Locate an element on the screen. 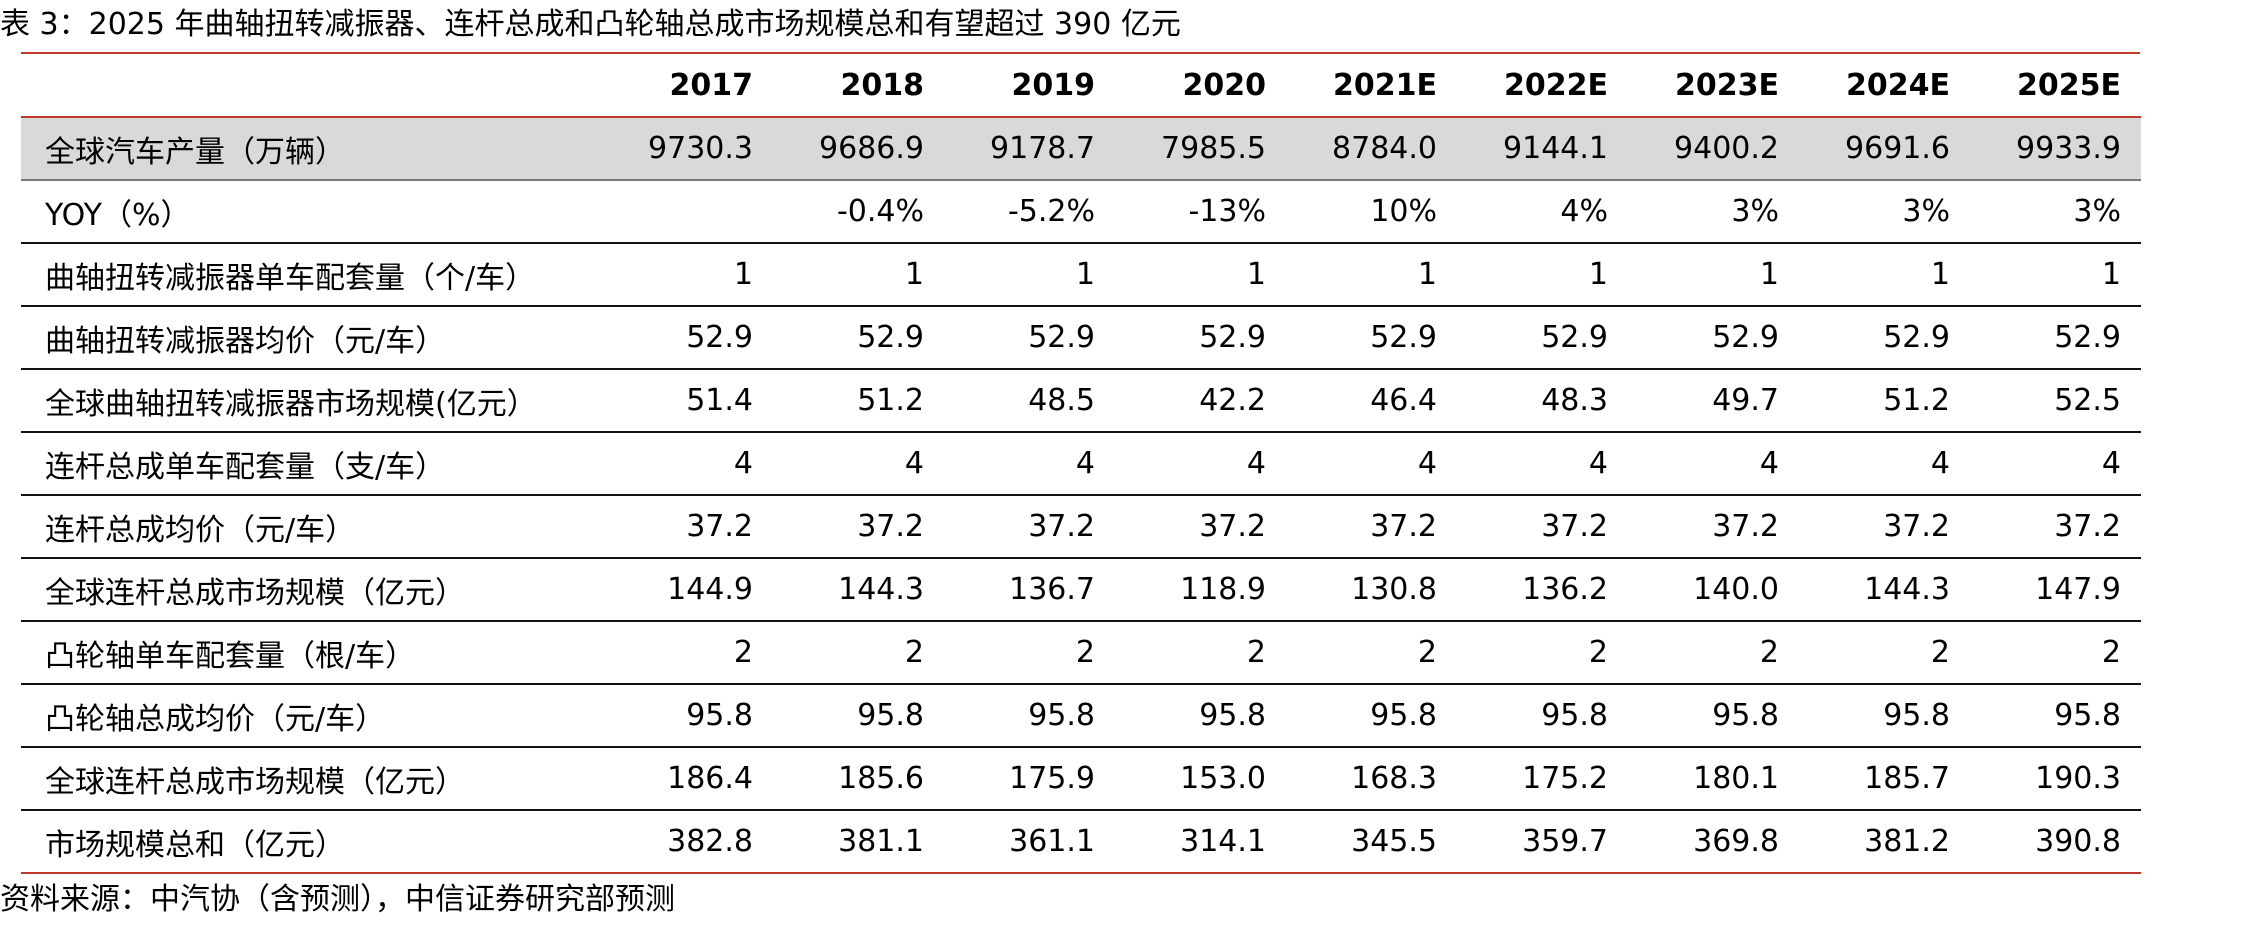 Image resolution: width=2268 pixels, height=927 pixels. value-cell: 314.1 is located at coordinates (1200, 842).